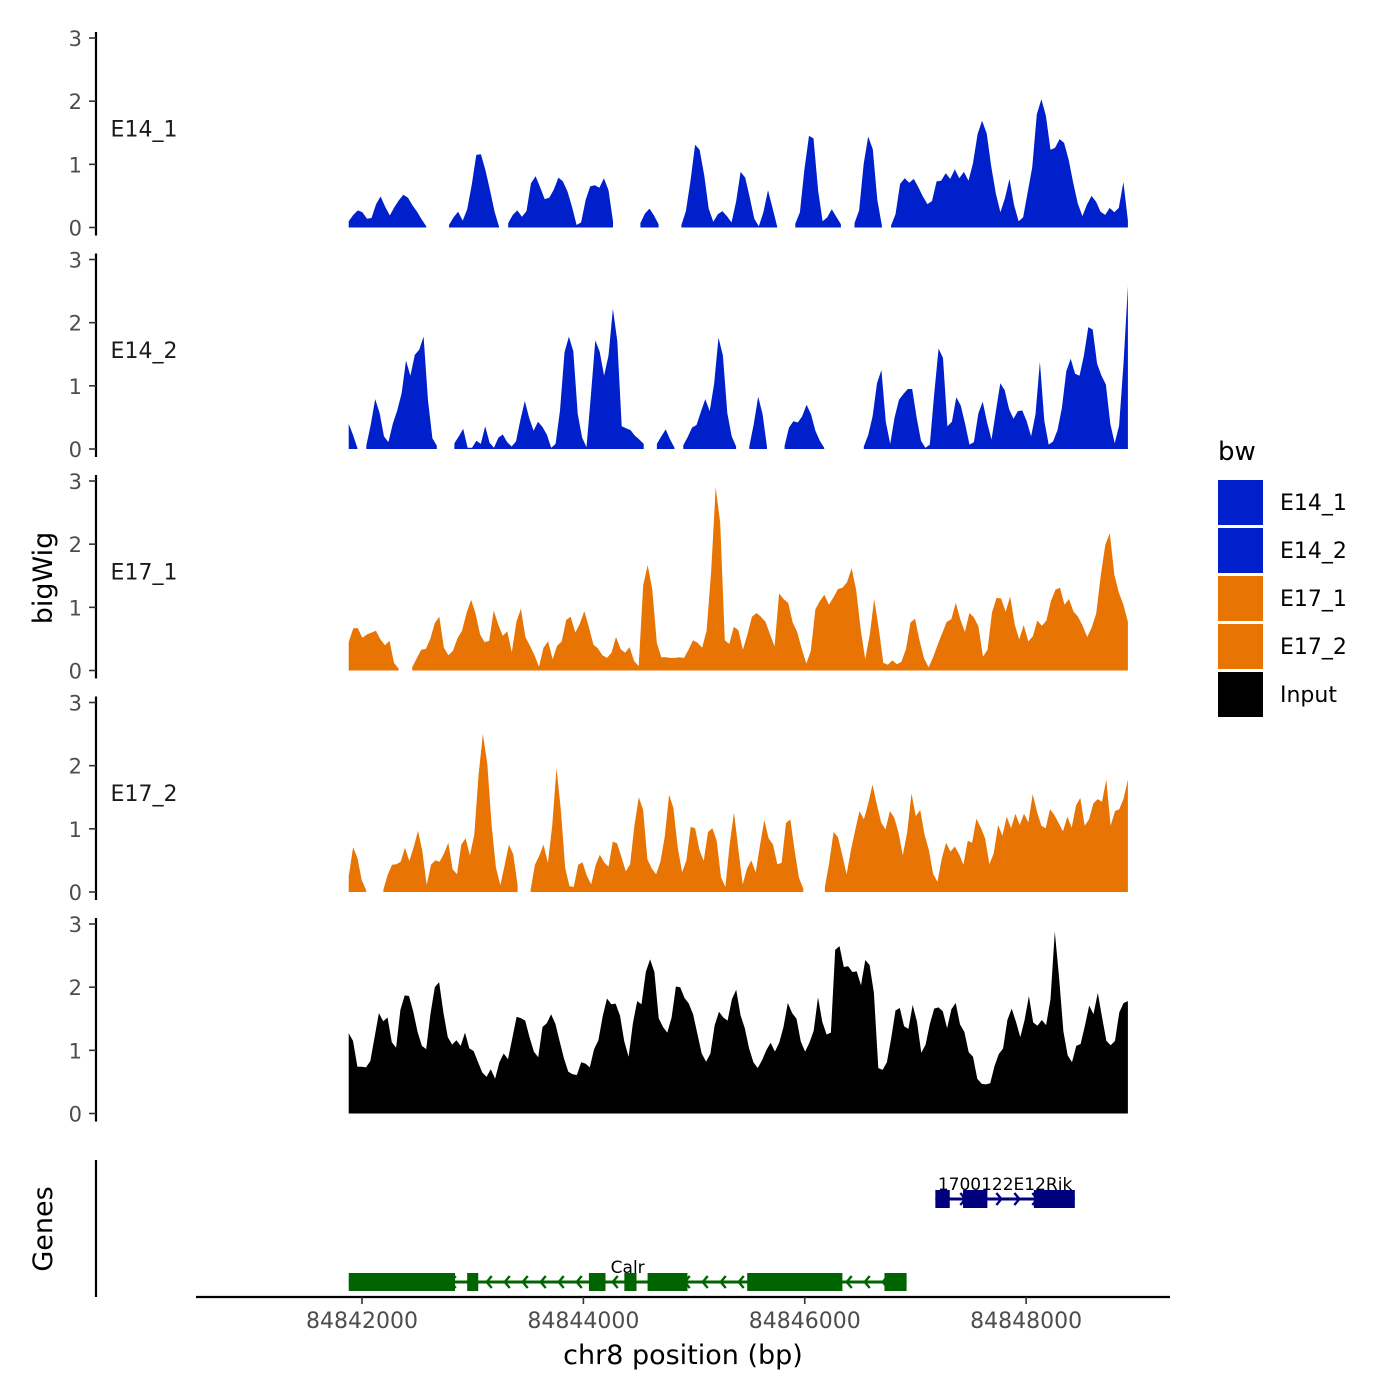  What do you see at coordinates (628, 1268) in the screenshot?
I see `gene-label: Calr` at bounding box center [628, 1268].